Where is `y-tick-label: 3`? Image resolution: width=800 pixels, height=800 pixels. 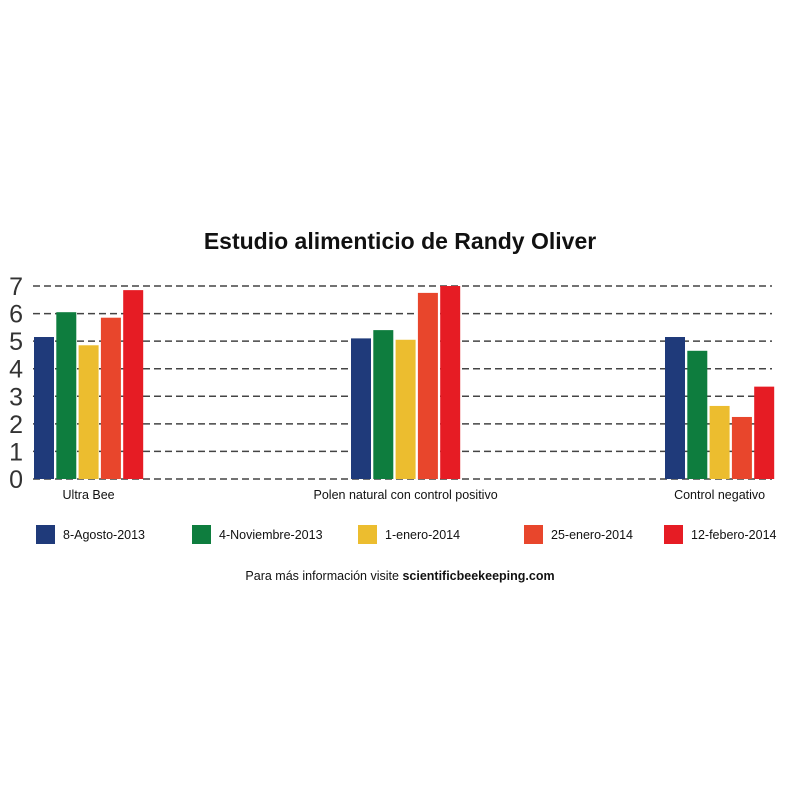
y-tick-label: 3 is located at coordinates (16, 397).